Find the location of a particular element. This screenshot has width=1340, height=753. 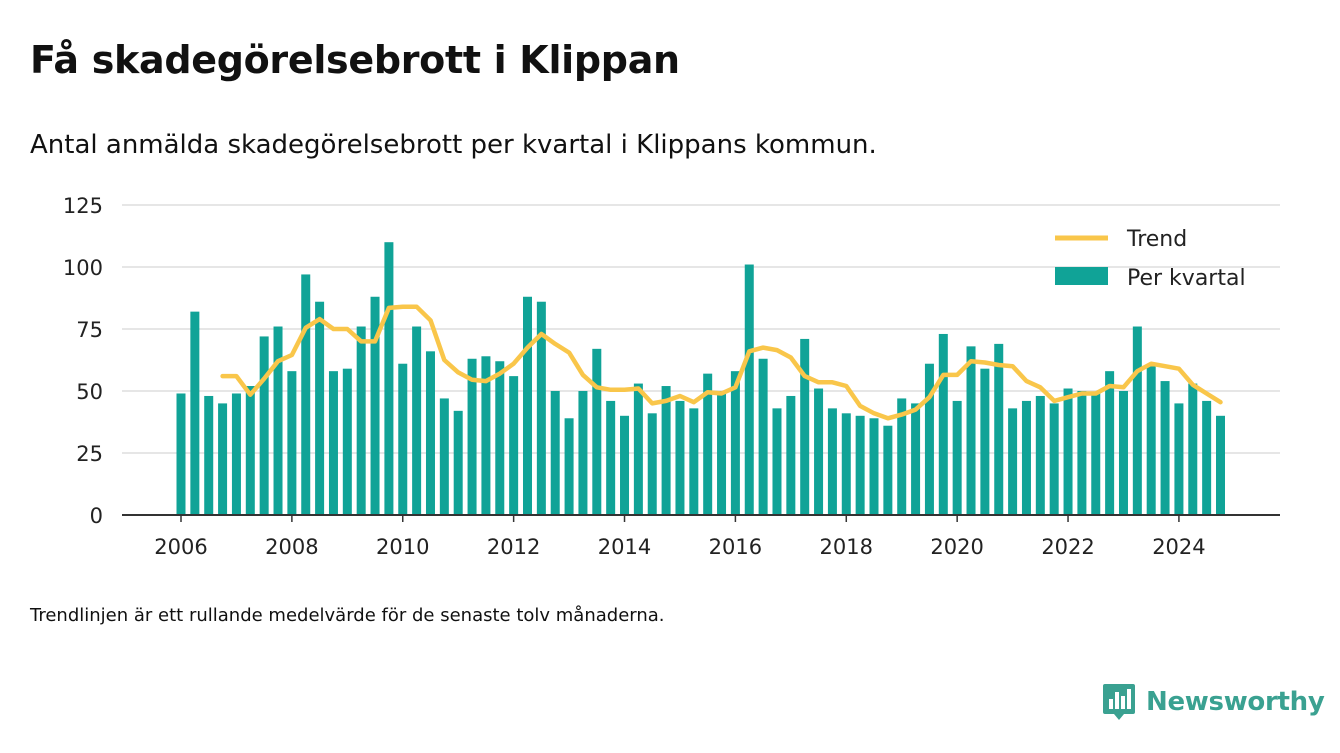

x-tick-label: 2020 is located at coordinates (956, 547).